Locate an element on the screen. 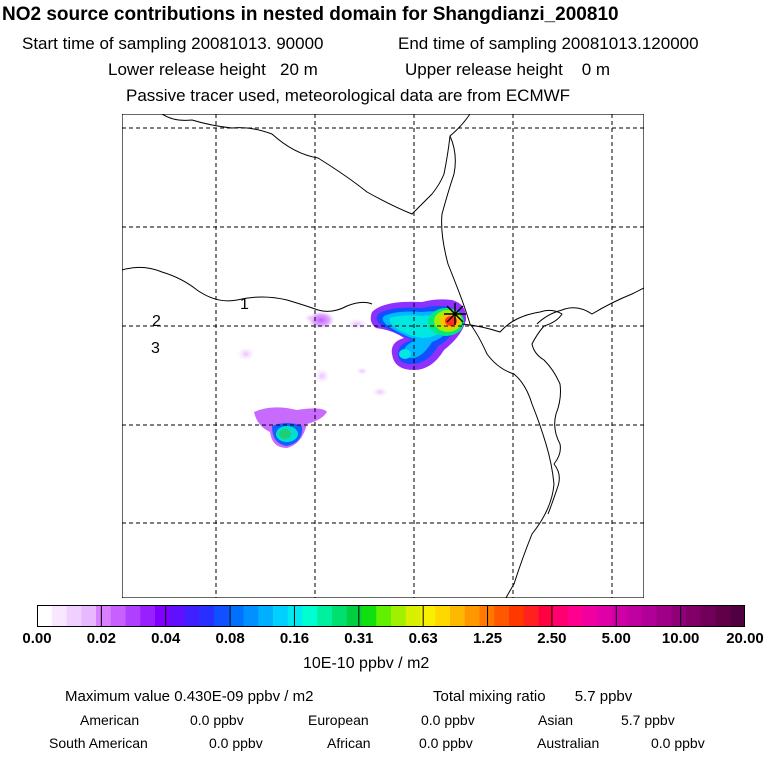  colorbar is located at coordinates (391, 616).